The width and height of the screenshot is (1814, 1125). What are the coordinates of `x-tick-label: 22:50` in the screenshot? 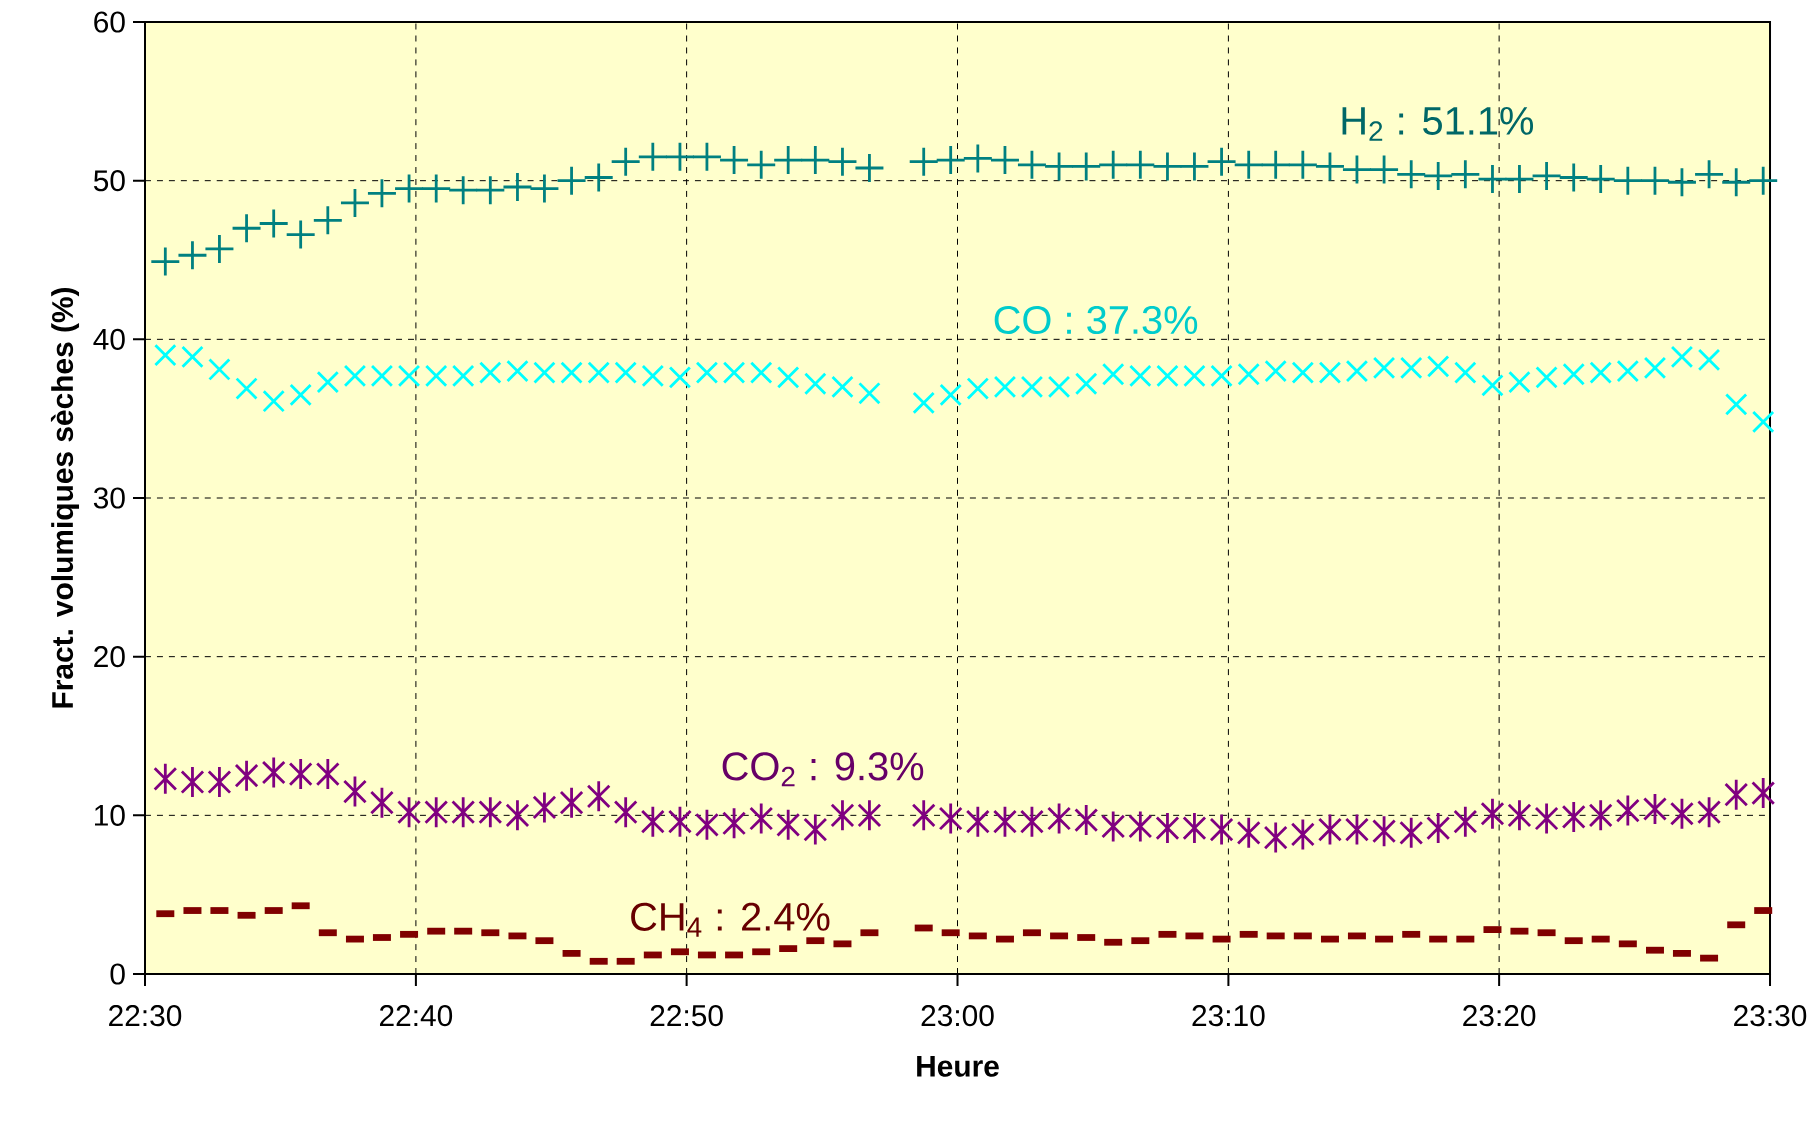 It's located at (686, 1016).